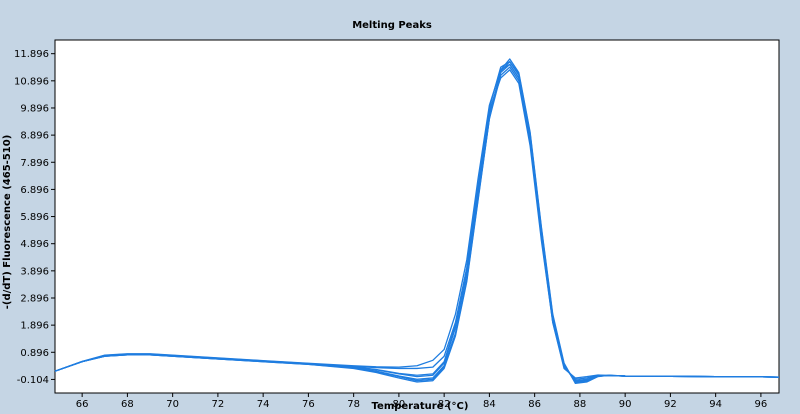 The image size is (800, 414). I want to click on y-tick-label: 0.896, so click(34, 353).